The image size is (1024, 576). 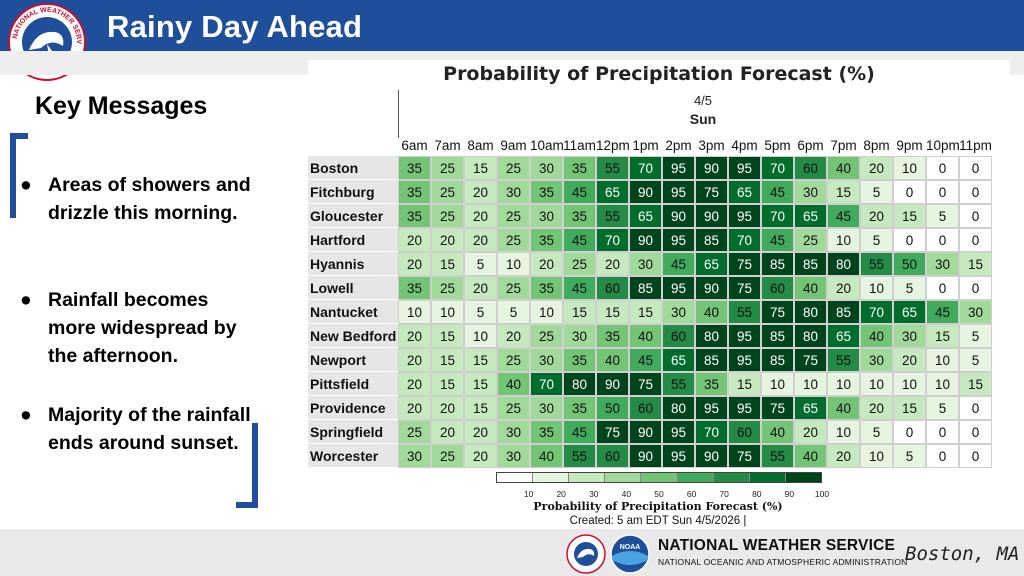 What do you see at coordinates (480, 145) in the screenshot?
I see `hour-label: 8am` at bounding box center [480, 145].